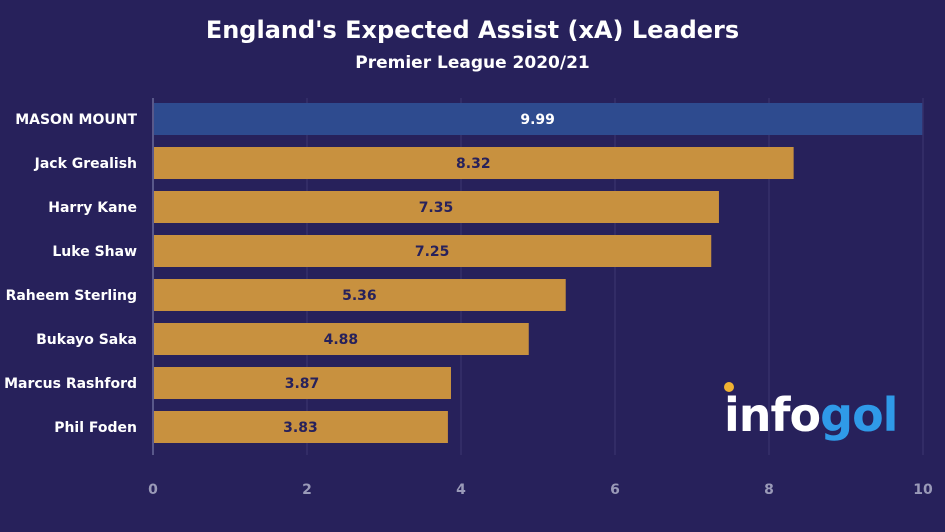 This screenshot has width=945, height=532. I want to click on value-label: 9.99, so click(537, 120).